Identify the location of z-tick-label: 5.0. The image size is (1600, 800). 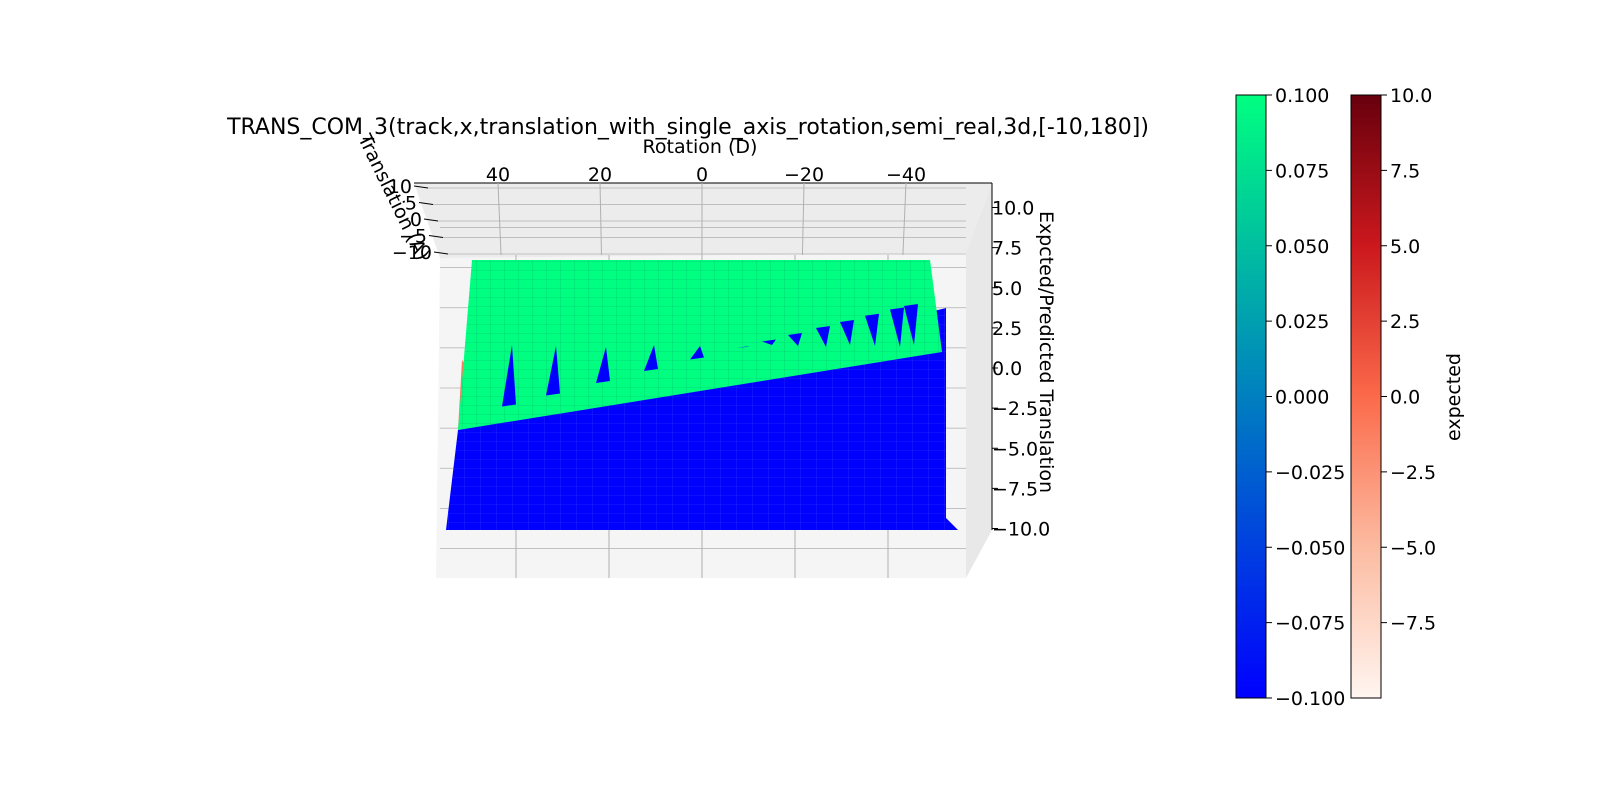
(1007, 289).